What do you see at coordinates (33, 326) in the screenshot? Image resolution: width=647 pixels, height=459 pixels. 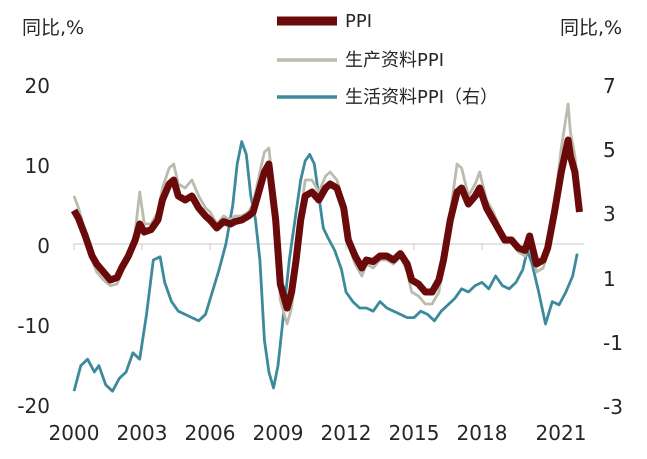 I see `left-tick-label: -10` at bounding box center [33, 326].